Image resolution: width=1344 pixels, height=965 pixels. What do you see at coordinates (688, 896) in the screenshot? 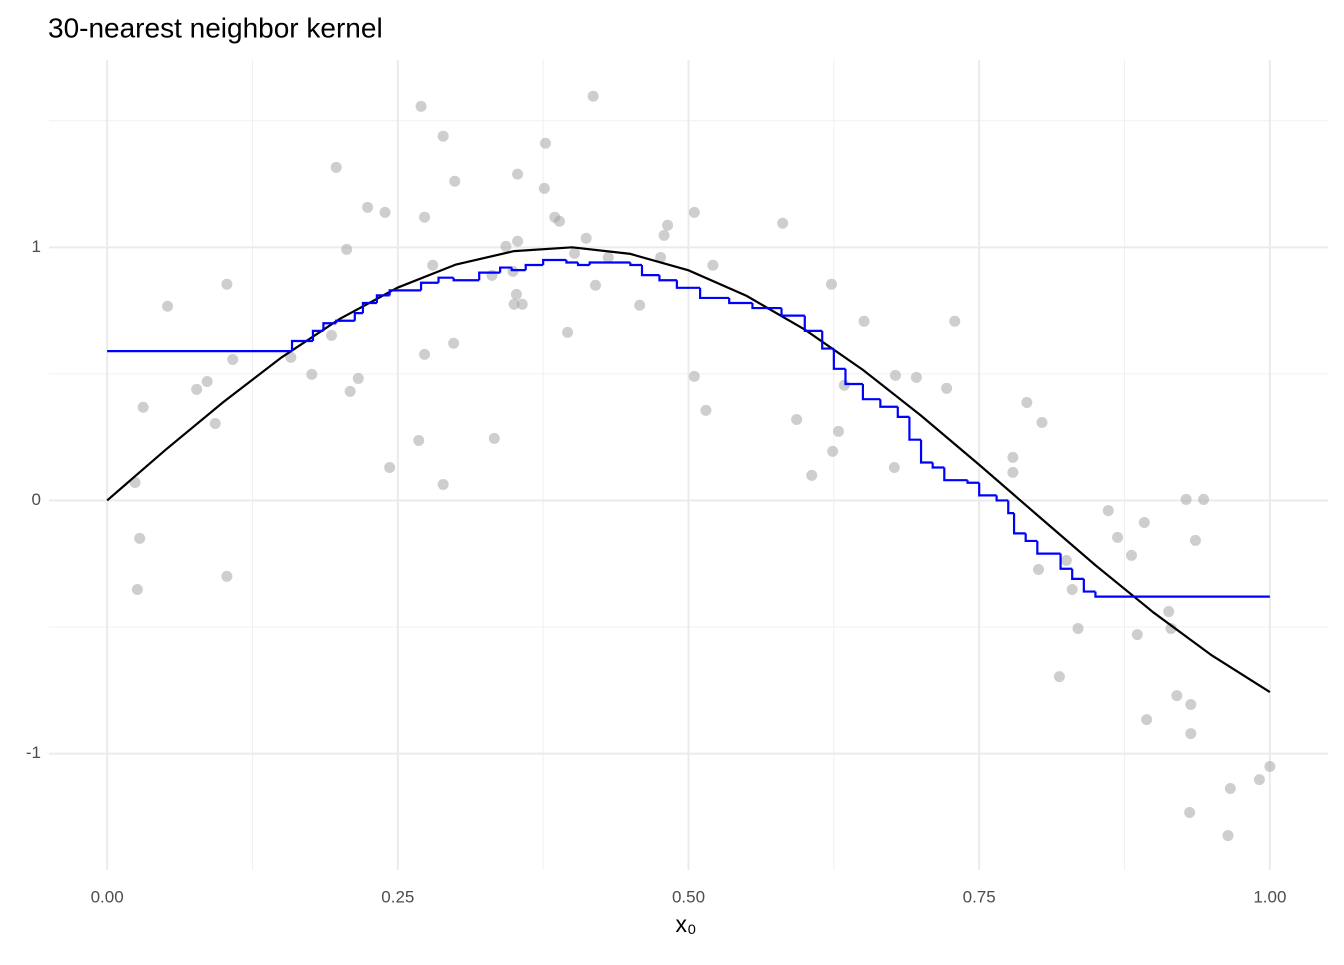
I see `x-tick-label: 0.50` at bounding box center [688, 896].